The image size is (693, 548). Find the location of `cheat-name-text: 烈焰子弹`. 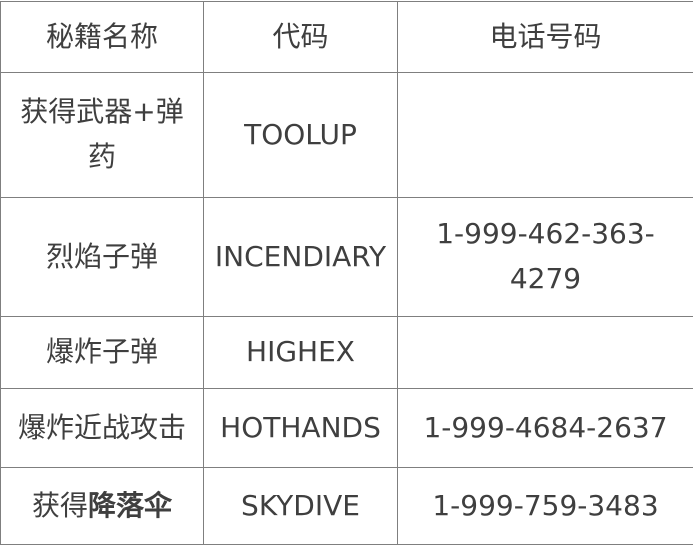

cheat-name-text: 烈焰子弹 is located at coordinates (101, 256).